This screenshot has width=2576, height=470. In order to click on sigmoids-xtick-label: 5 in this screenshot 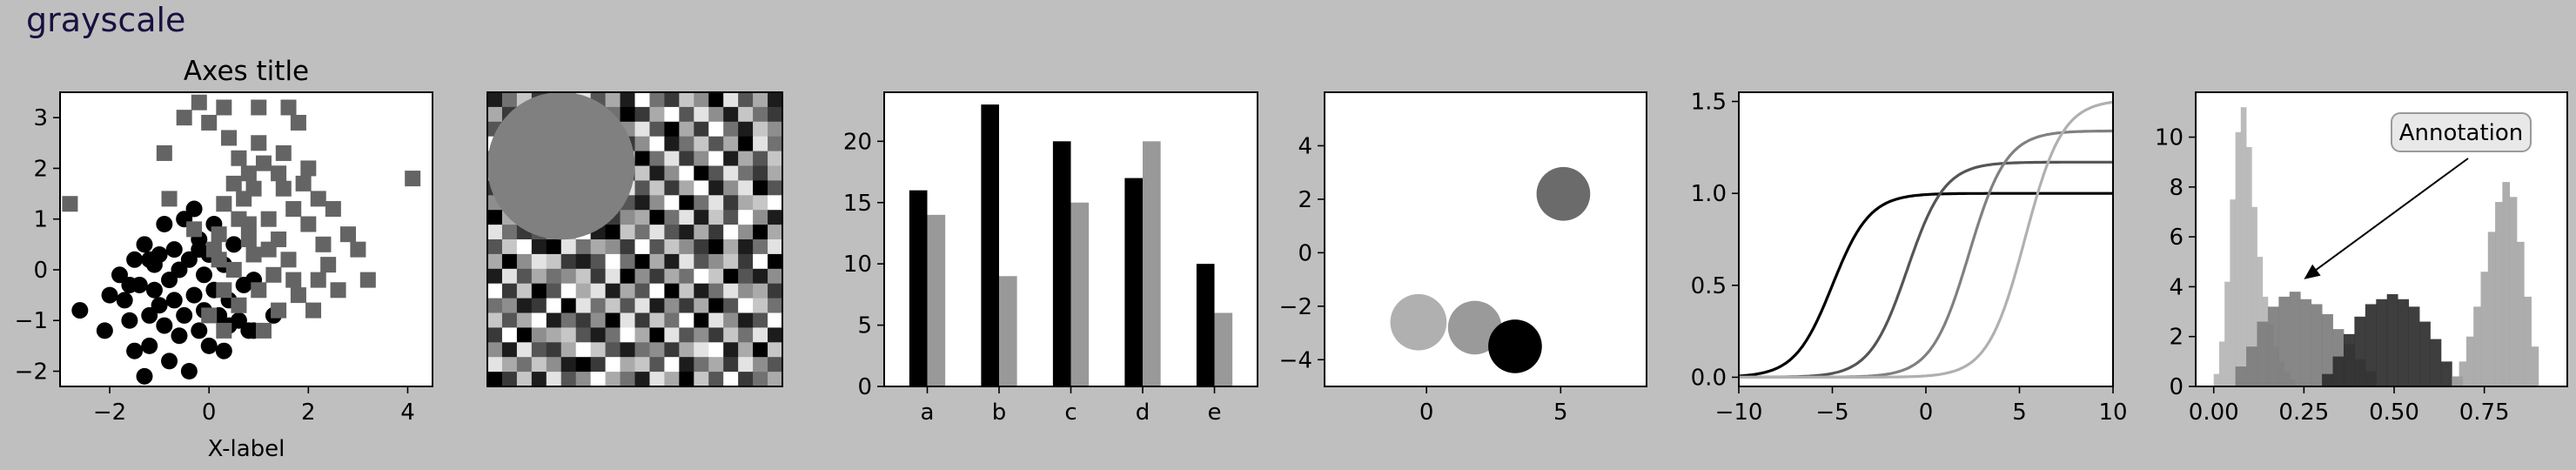, I will do `click(2019, 413)`.